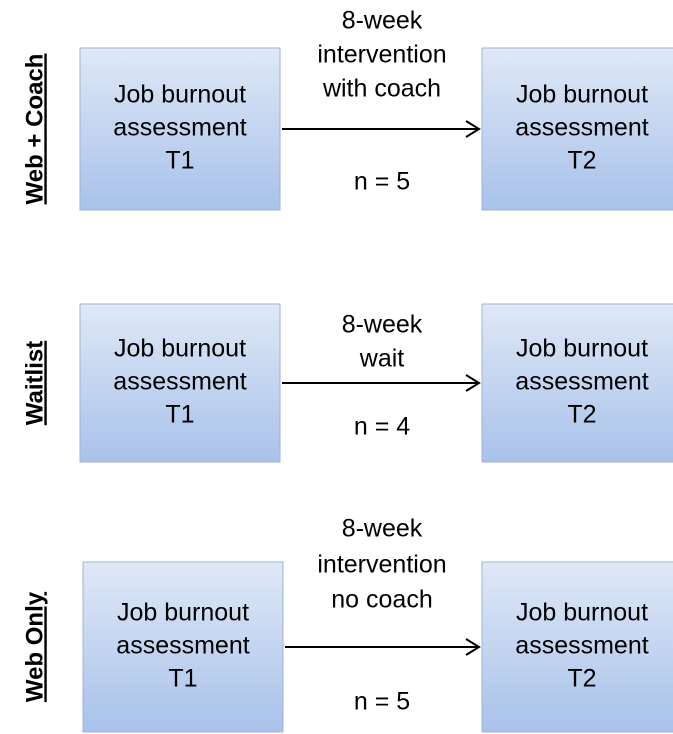 This screenshot has height=734, width=673. I want to click on sample-size: n = 4, so click(382, 427).